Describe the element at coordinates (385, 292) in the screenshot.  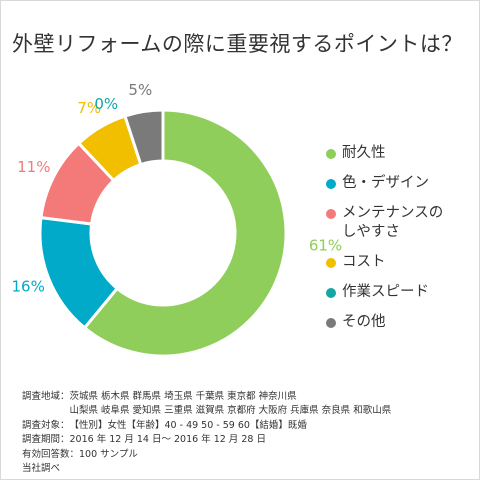
I see `legend-label-4: 作業スピード` at that location.